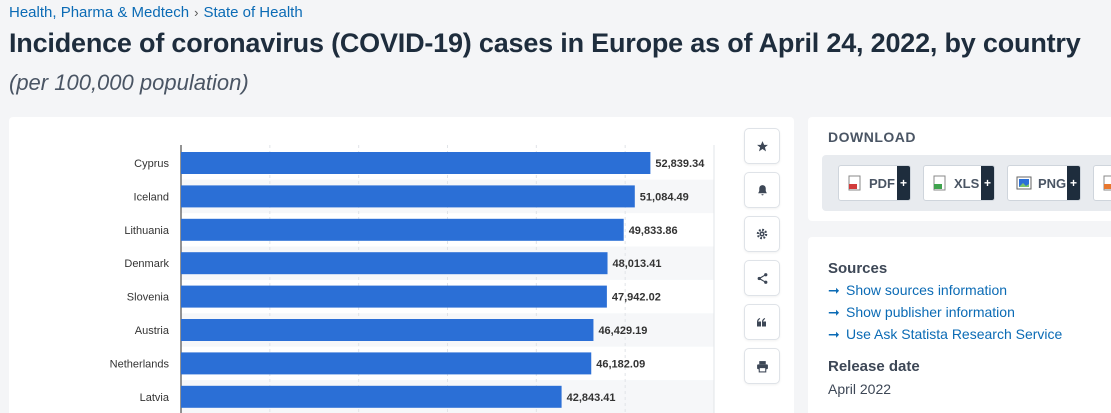 This screenshot has height=413, width=1111. I want to click on bar-iceland, so click(408, 196).